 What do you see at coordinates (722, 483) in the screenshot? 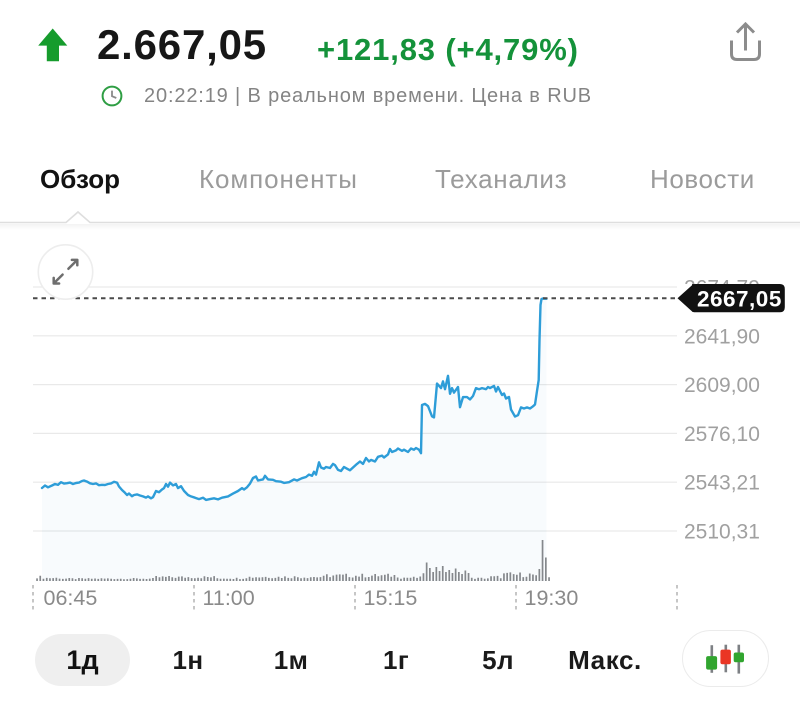
I see `svg-text: 2543,21` at bounding box center [722, 483].